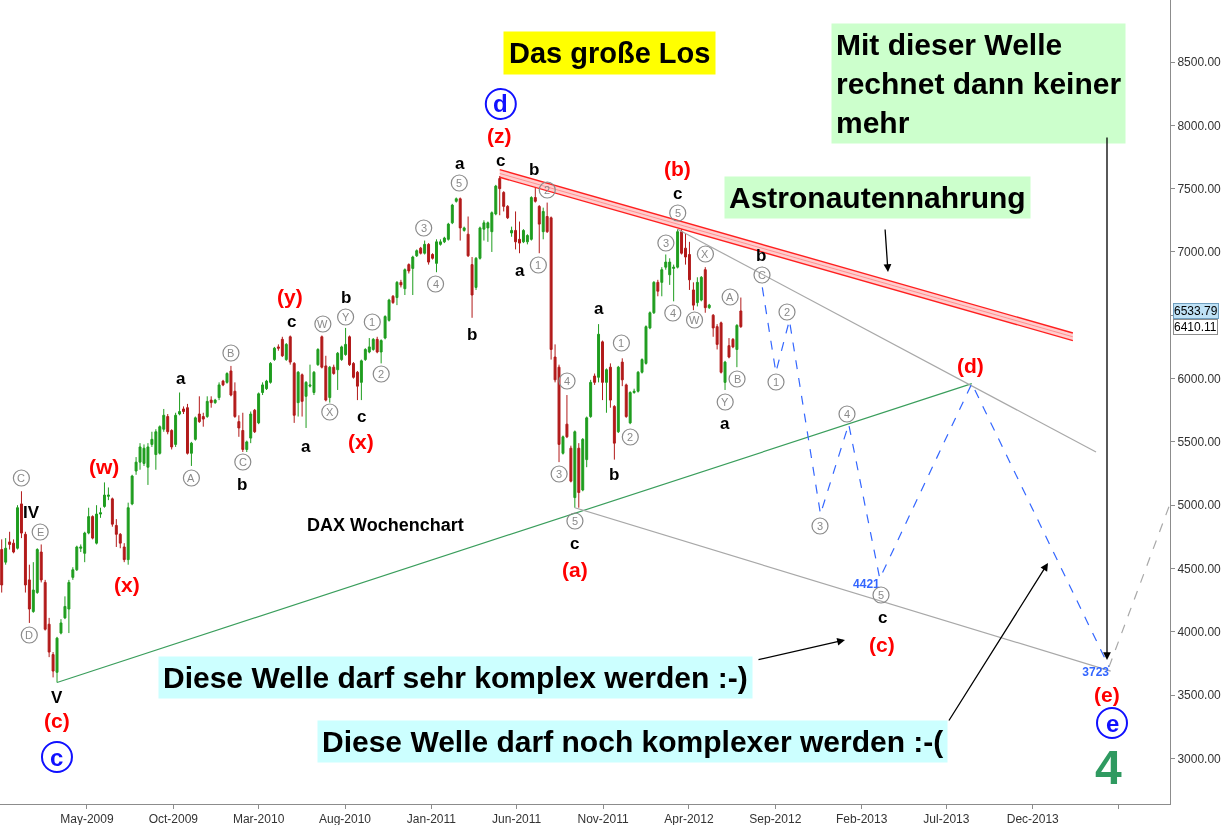  I want to click on annotation: (w), so click(104, 466).